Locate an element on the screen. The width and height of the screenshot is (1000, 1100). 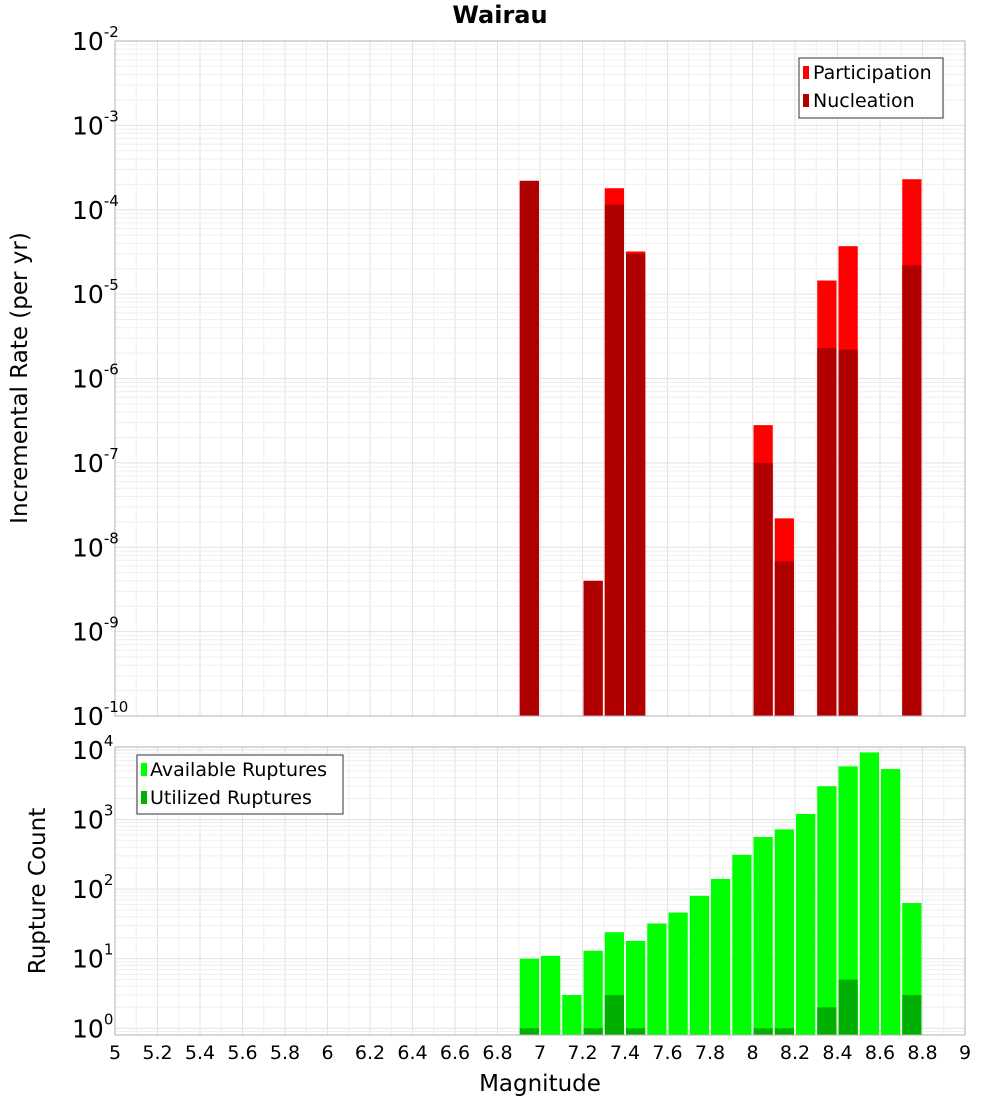
x-tick-label: 7 is located at coordinates (540, 1053).